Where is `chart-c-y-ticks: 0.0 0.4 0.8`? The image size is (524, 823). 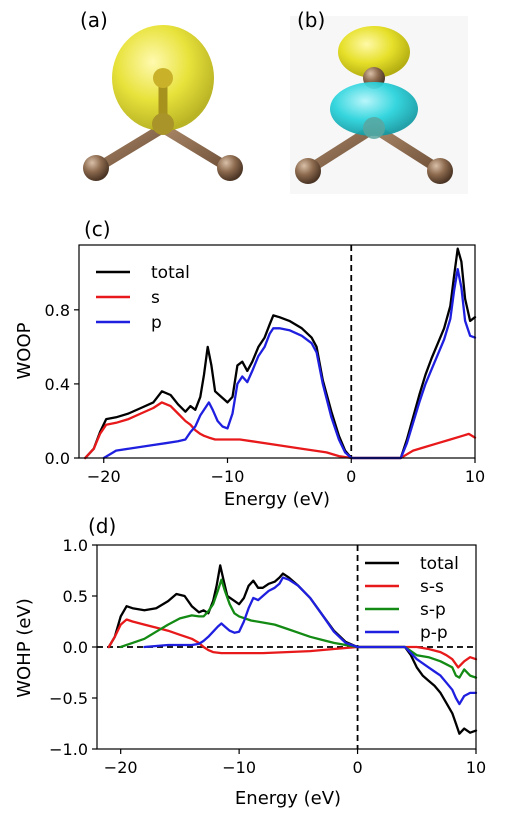 chart-c-y-ticks: 0.0 0.4 0.8 is located at coordinates (62, 384).